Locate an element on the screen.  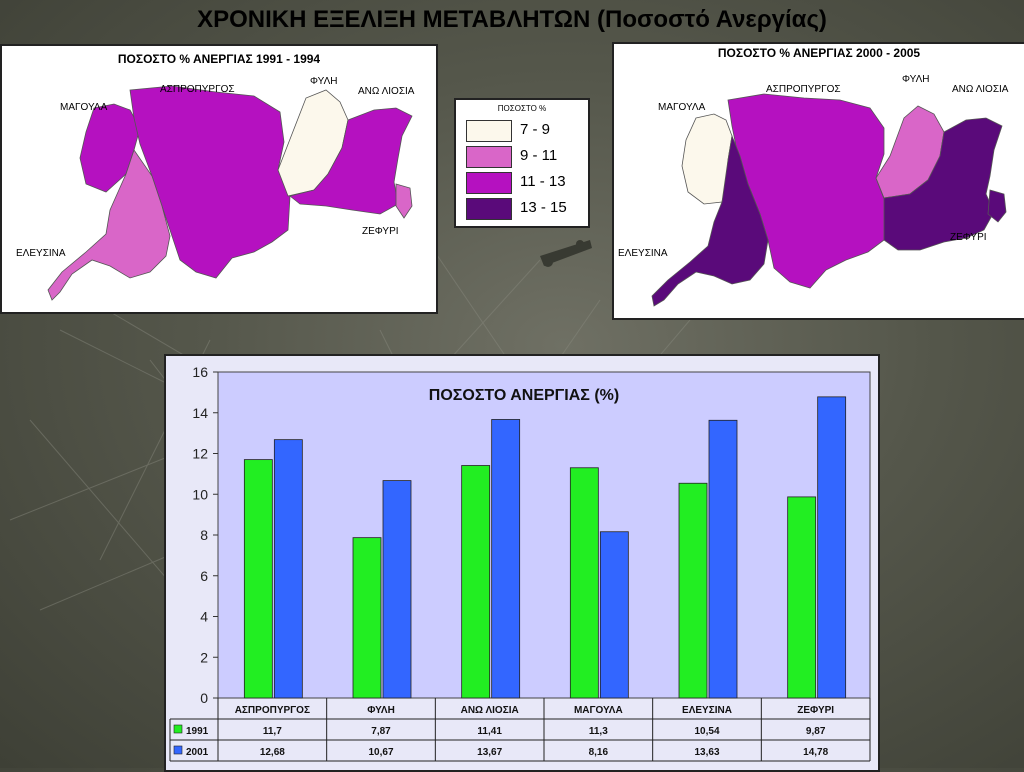
y-tick-label: 14 is located at coordinates (200, 413).